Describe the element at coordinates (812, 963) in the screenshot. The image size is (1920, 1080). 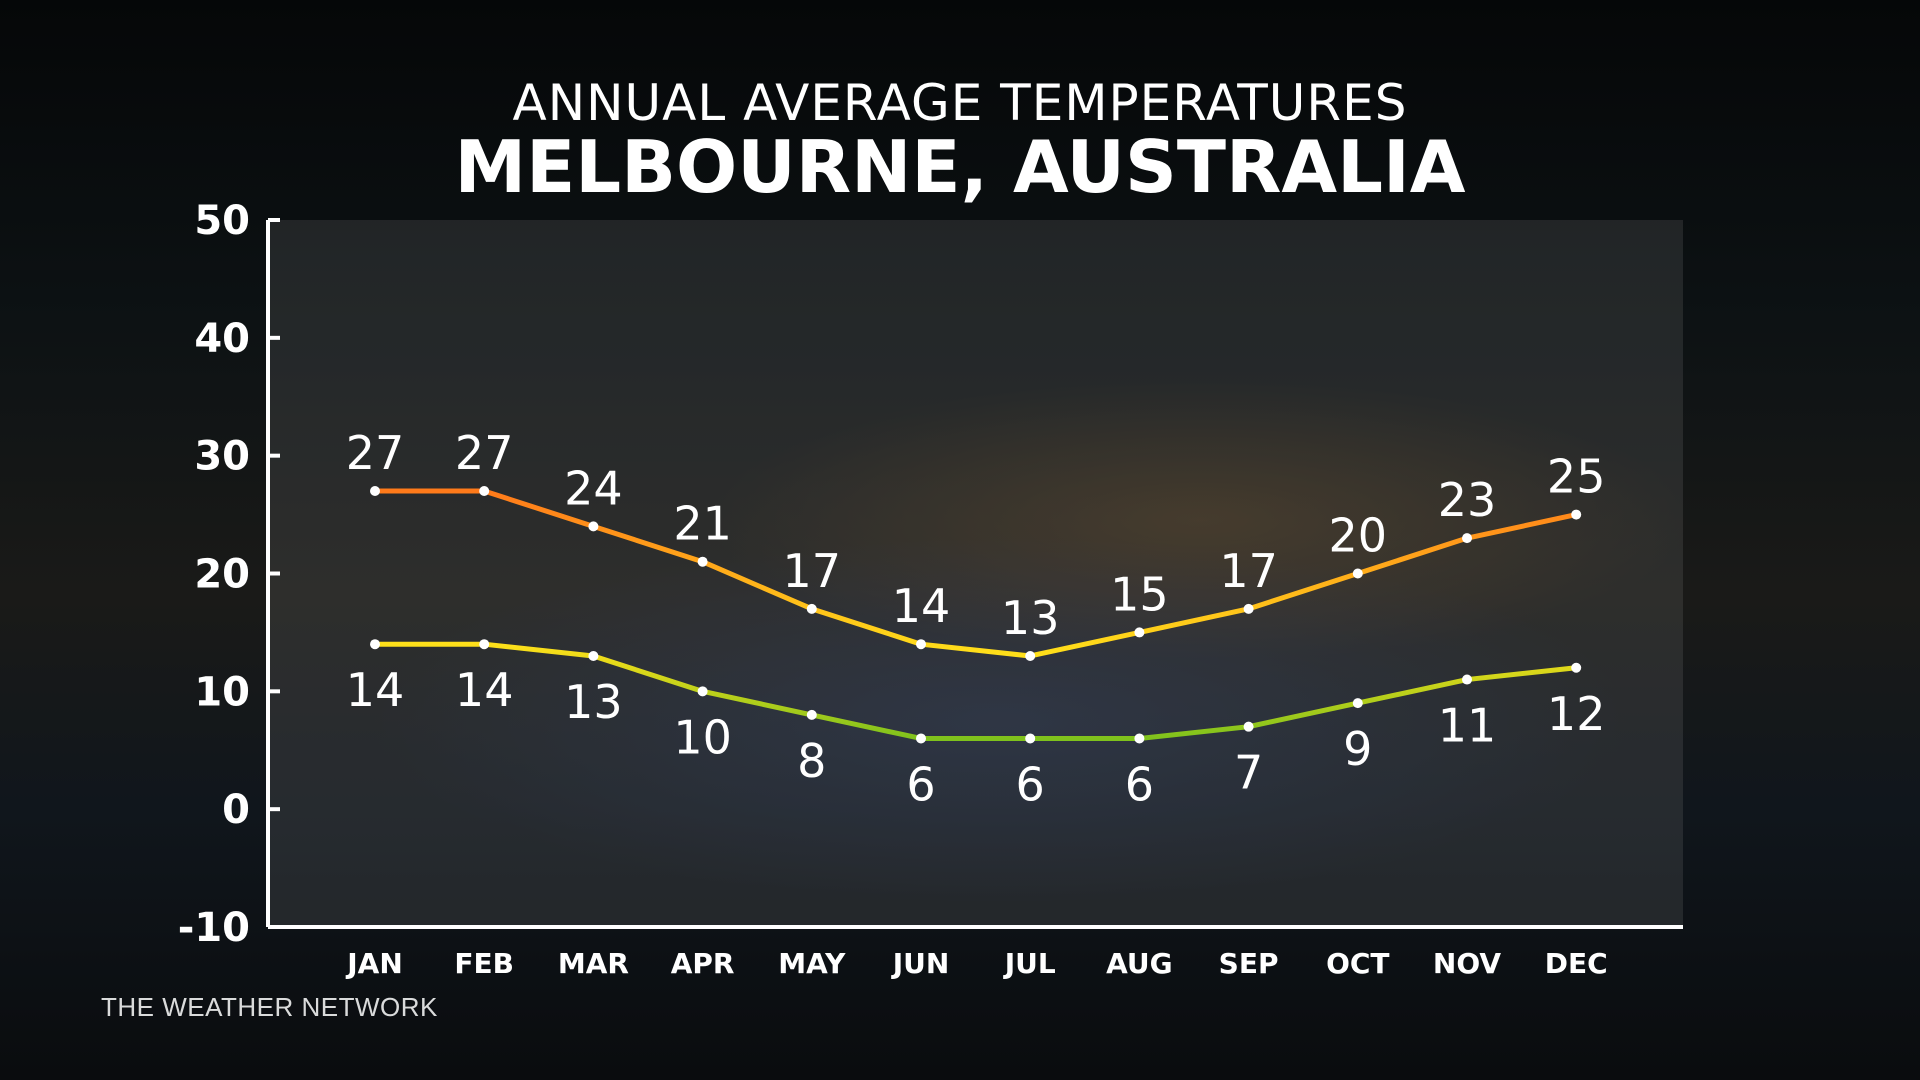
I see `x-tick-label: MAY` at that location.